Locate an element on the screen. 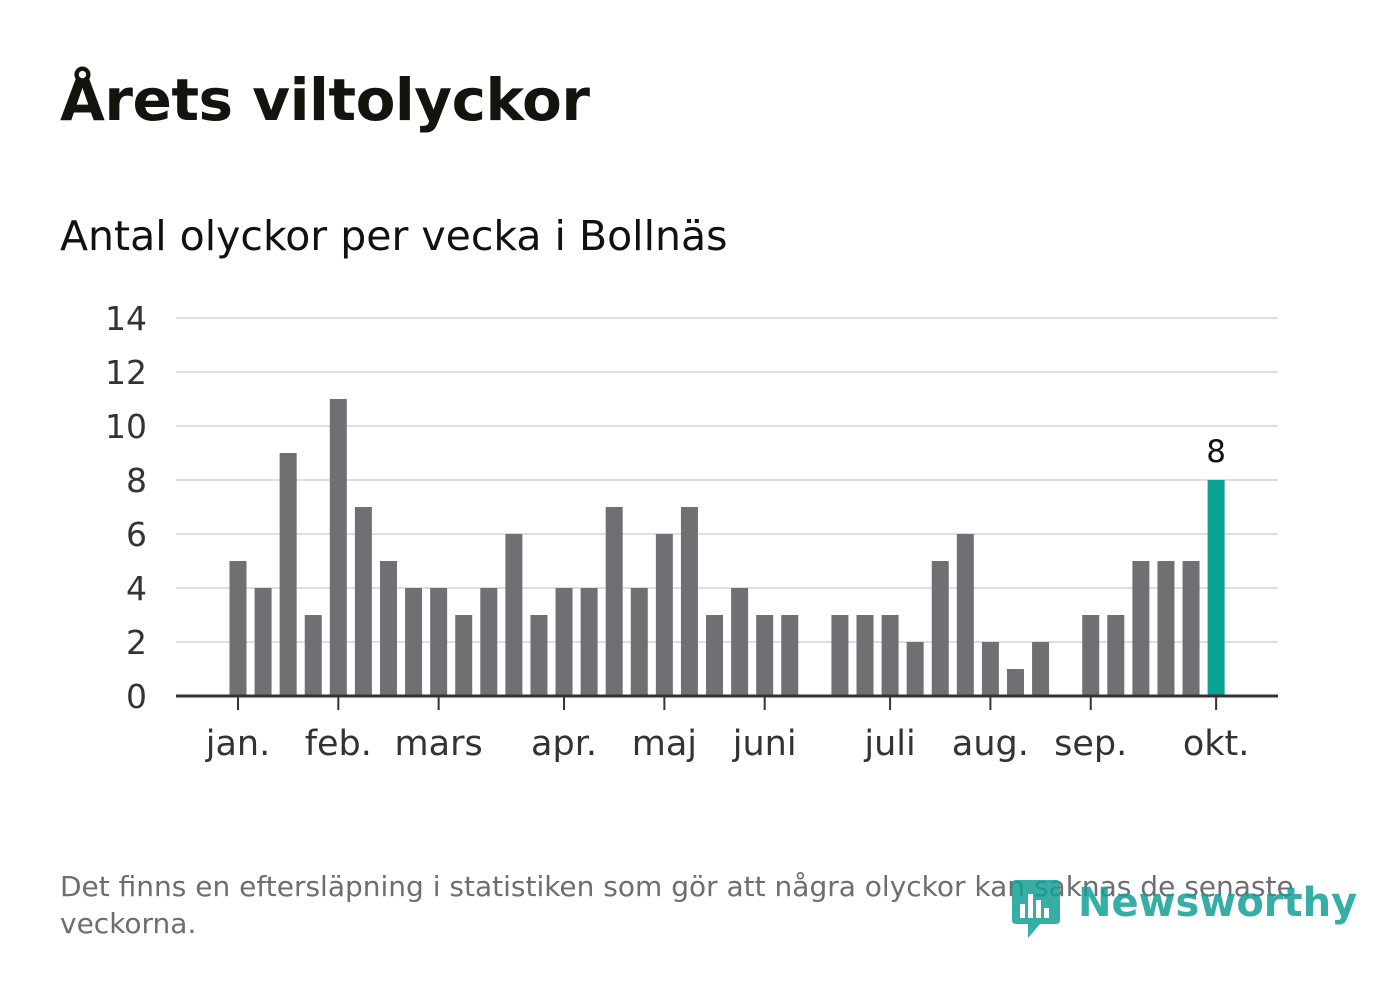  y-tick-label: 4 is located at coordinates (136, 588).